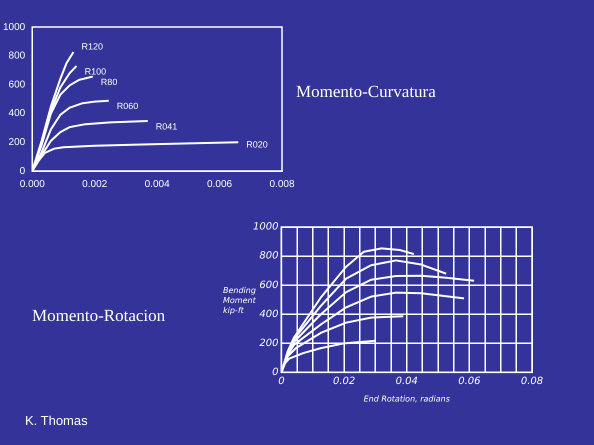 The height and width of the screenshot is (445, 594). What do you see at coordinates (220, 184) in the screenshot?
I see `x-tick-label: 0.006` at bounding box center [220, 184].